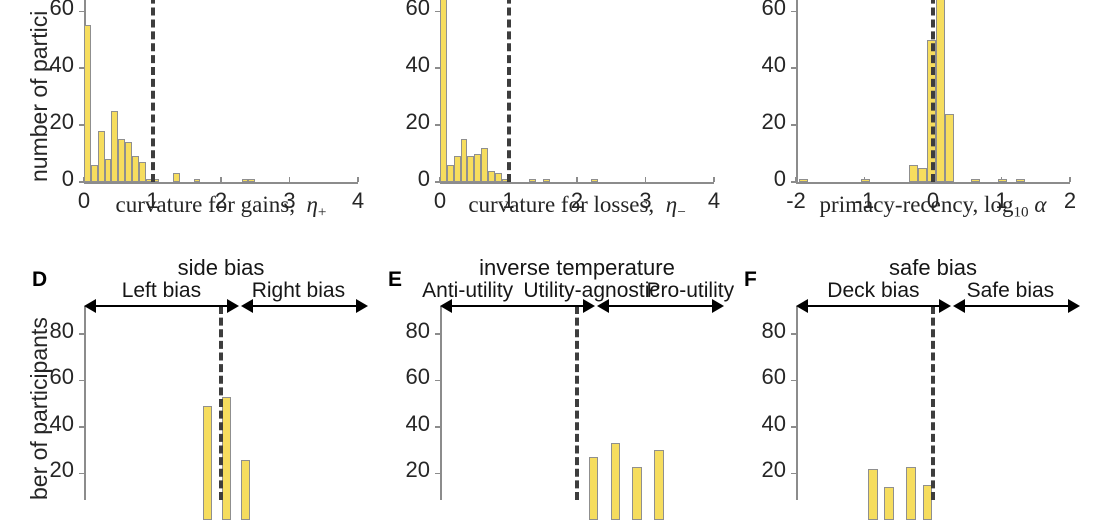  I want to click on arrow-line-left, so click(874, 306).